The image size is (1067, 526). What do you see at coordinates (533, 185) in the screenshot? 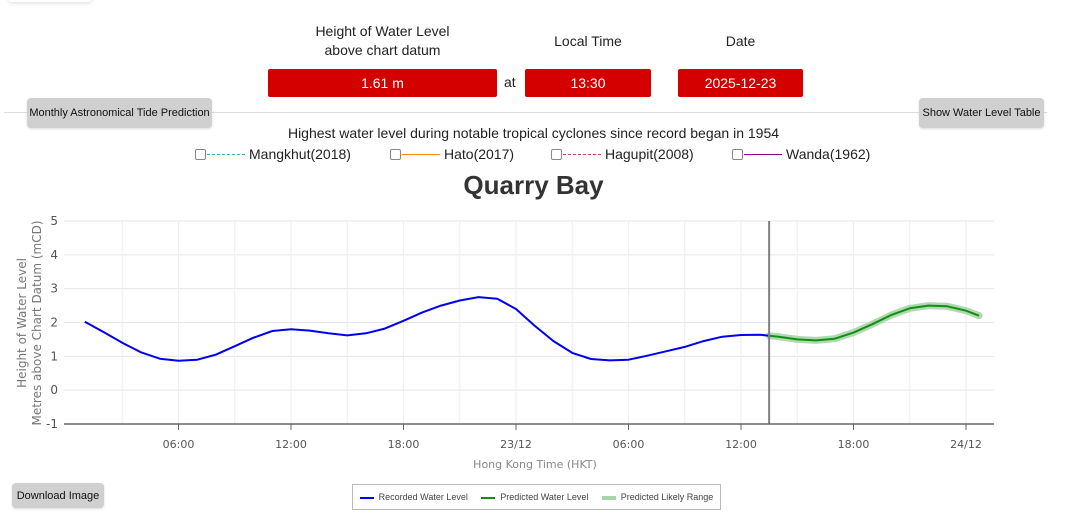
I see `chart-title: Quarry Bay` at bounding box center [533, 185].